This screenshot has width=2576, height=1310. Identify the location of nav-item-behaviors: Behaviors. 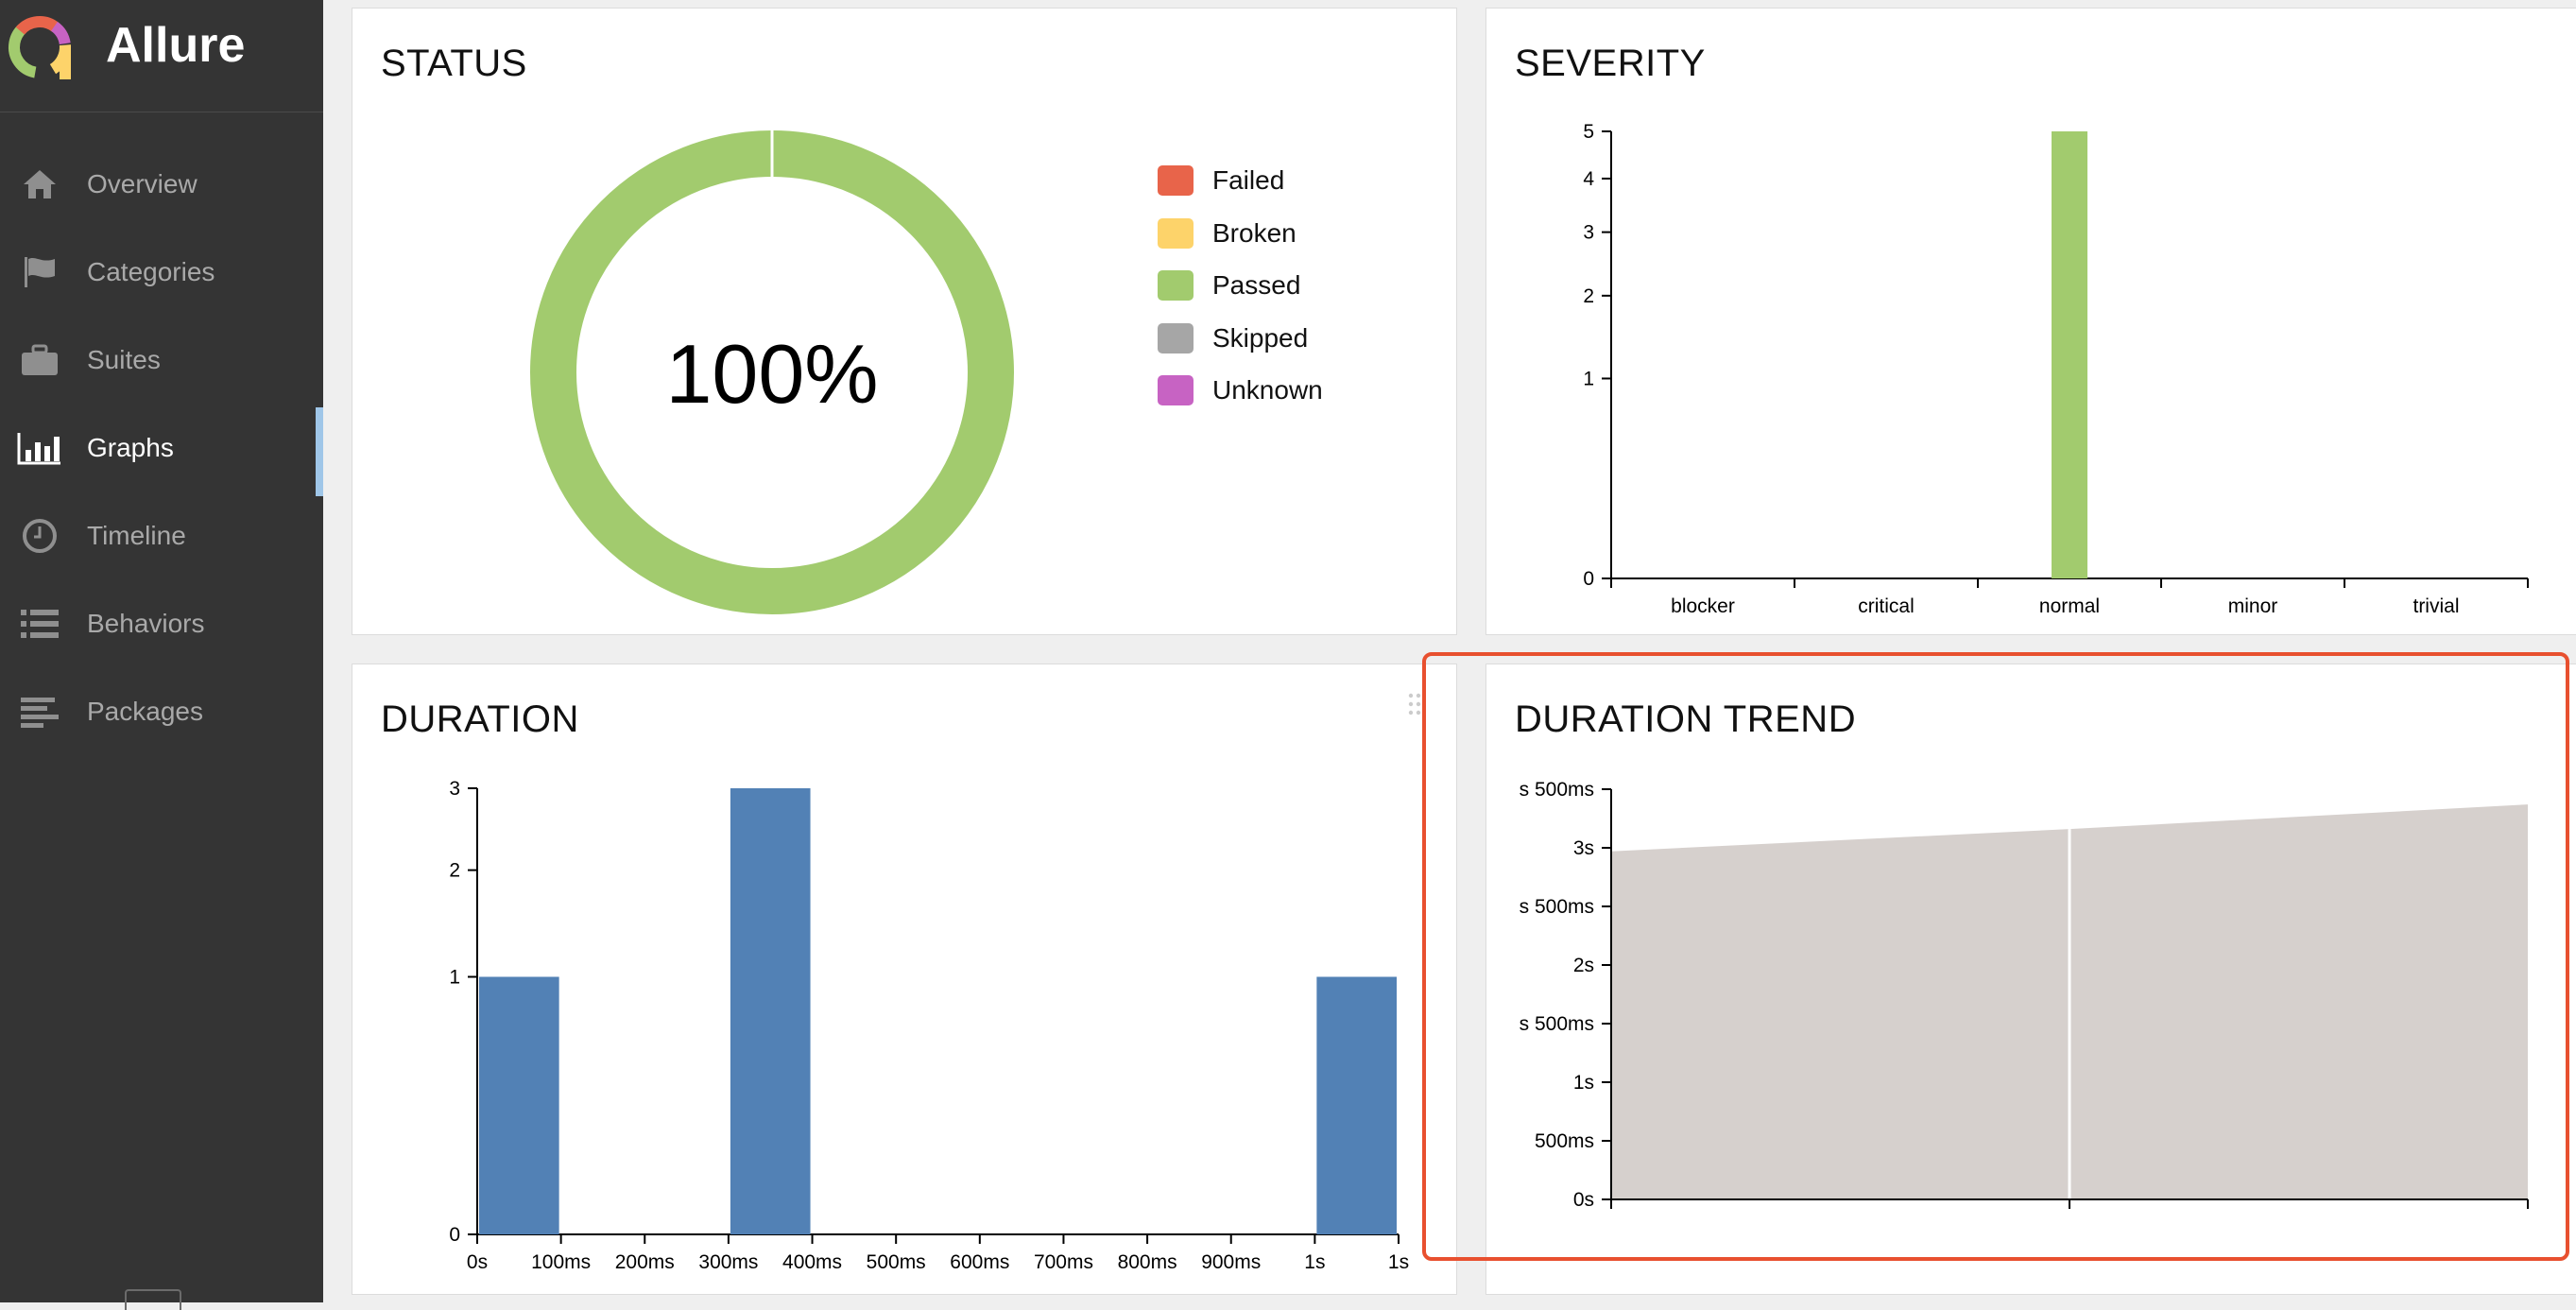
(161, 624).